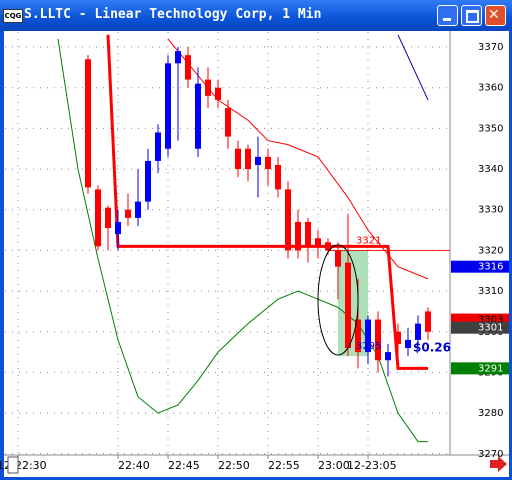 The image size is (512, 480). I want to click on y-tick-label: 3270, so click(490, 454).